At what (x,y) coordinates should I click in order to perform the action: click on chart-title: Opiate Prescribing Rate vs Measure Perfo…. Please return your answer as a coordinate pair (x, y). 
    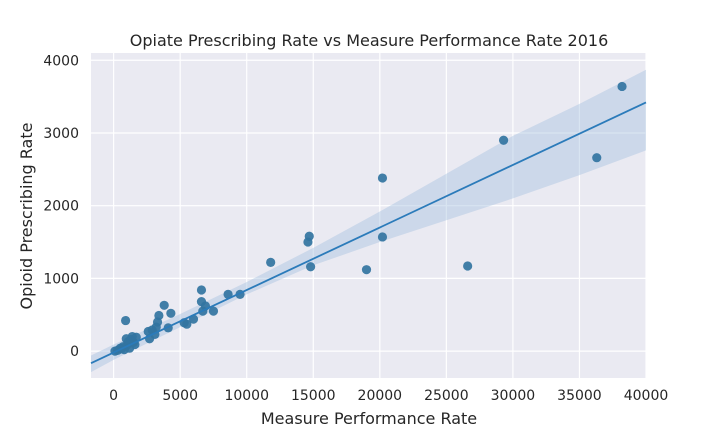
    Looking at the image, I should click on (369, 40).